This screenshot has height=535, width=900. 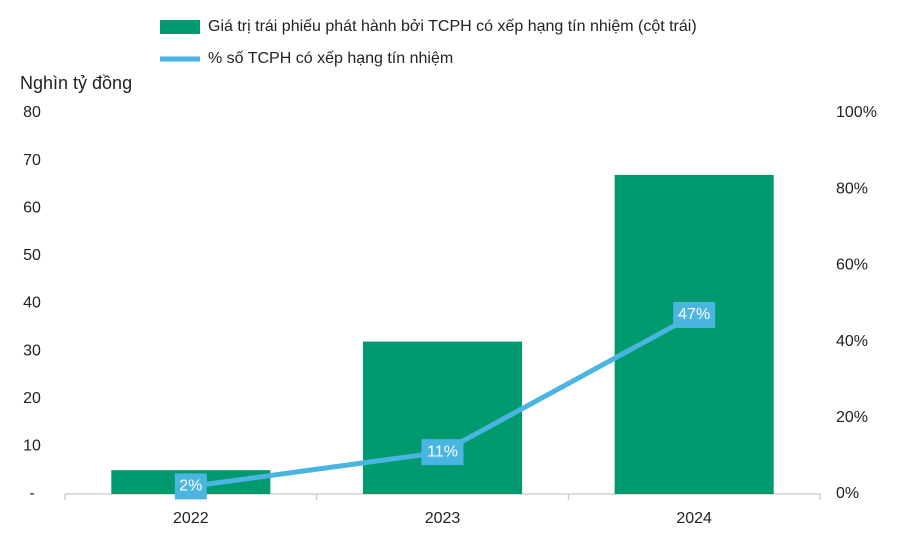 I want to click on x-tick-label: 2023, so click(x=443, y=518).